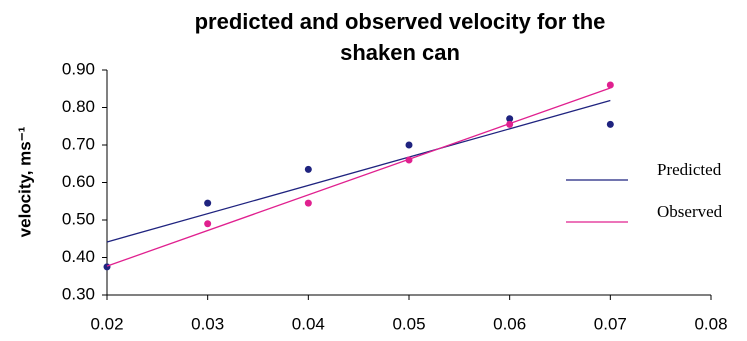 The width and height of the screenshot is (747, 341). What do you see at coordinates (408, 323) in the screenshot?
I see `x-tick-label: 0.05` at bounding box center [408, 323].